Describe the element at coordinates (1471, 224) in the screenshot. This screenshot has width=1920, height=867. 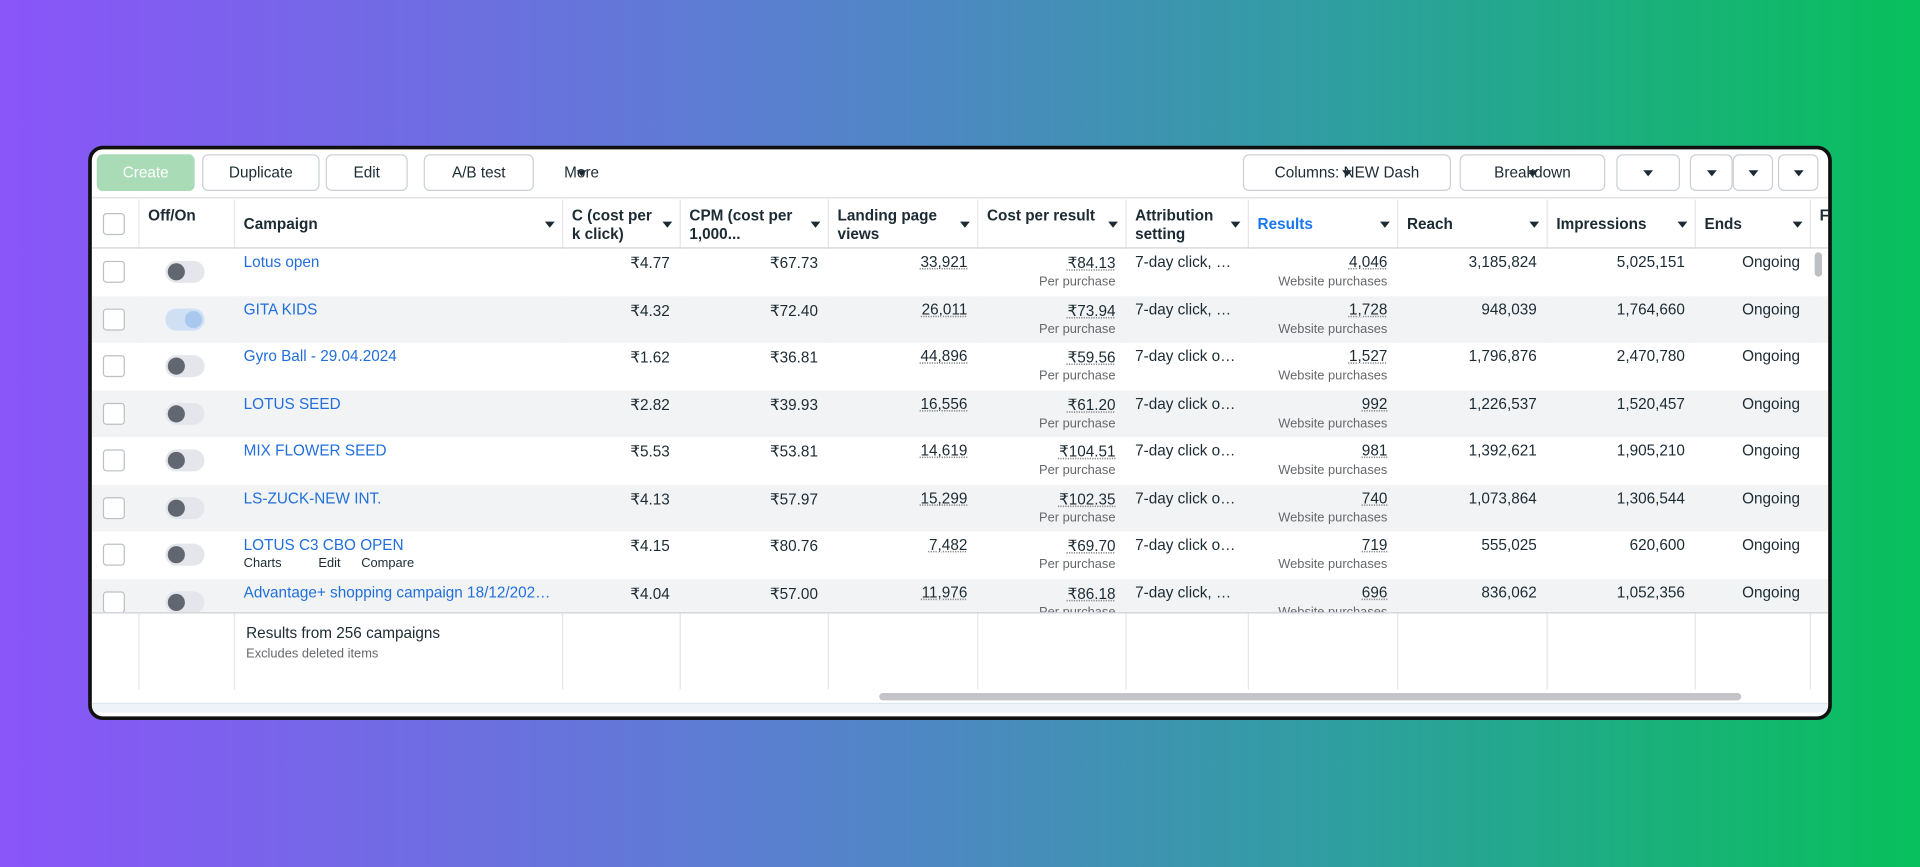
I see `column-header: Reach` at that location.